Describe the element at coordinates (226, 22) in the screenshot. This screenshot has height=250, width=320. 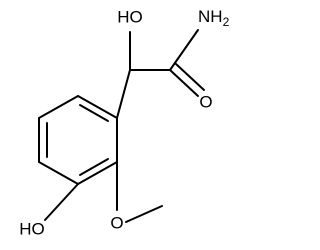
I see `atom-subscript: 2` at that location.